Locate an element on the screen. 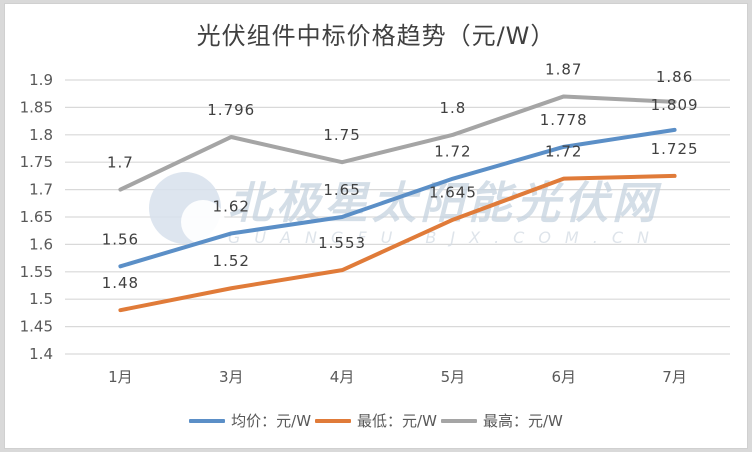 Image resolution: width=752 pixels, height=452 pixels. data-label: 1.87 is located at coordinates (563, 69).